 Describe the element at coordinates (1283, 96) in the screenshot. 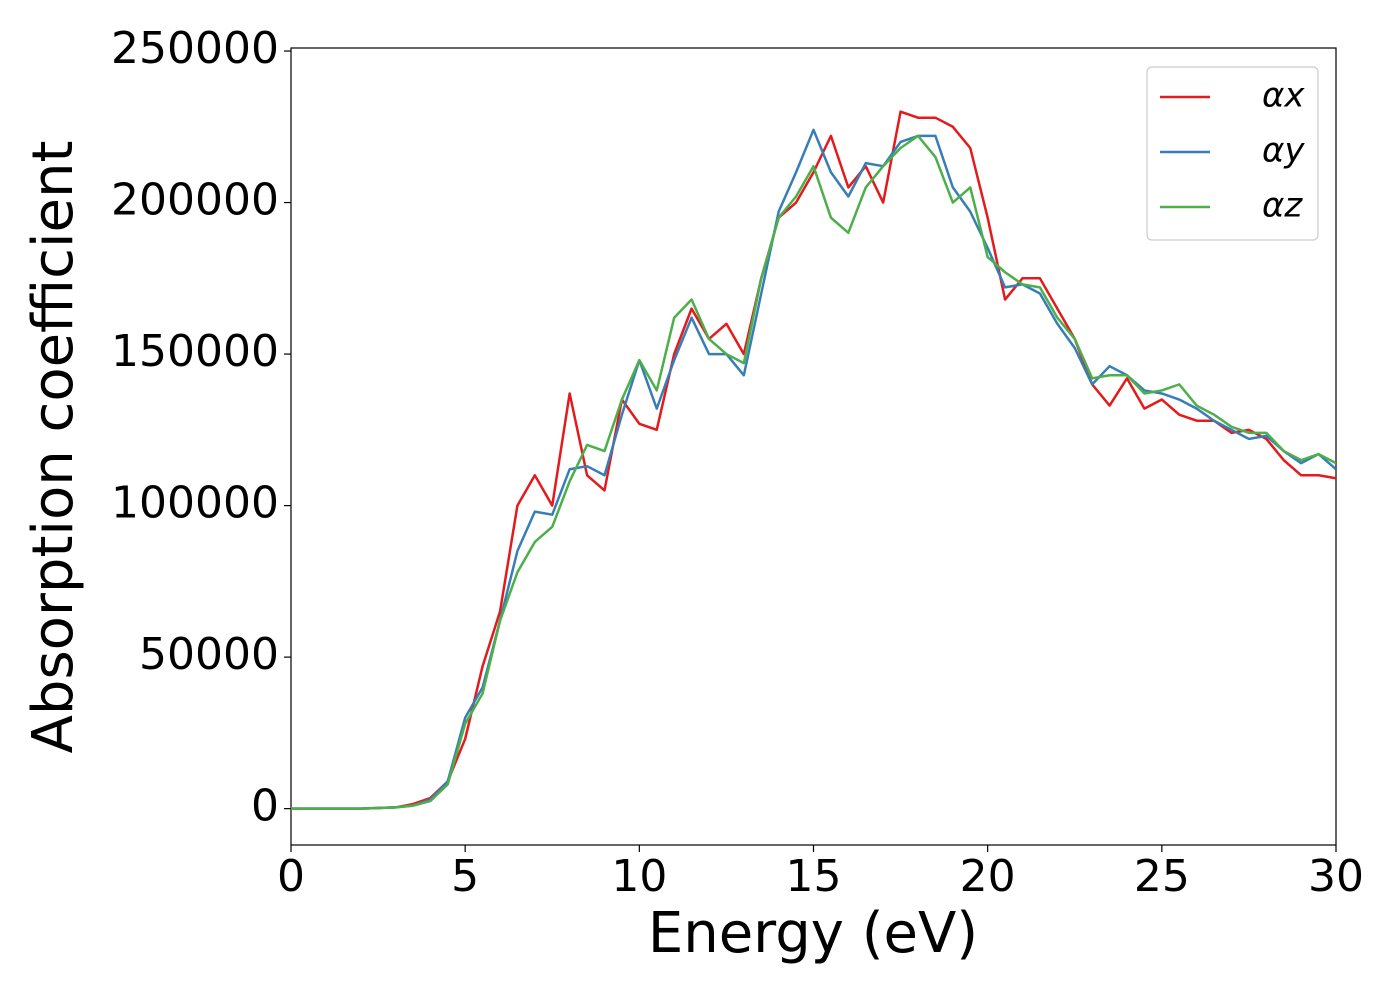

I see `legend-label: αx` at that location.